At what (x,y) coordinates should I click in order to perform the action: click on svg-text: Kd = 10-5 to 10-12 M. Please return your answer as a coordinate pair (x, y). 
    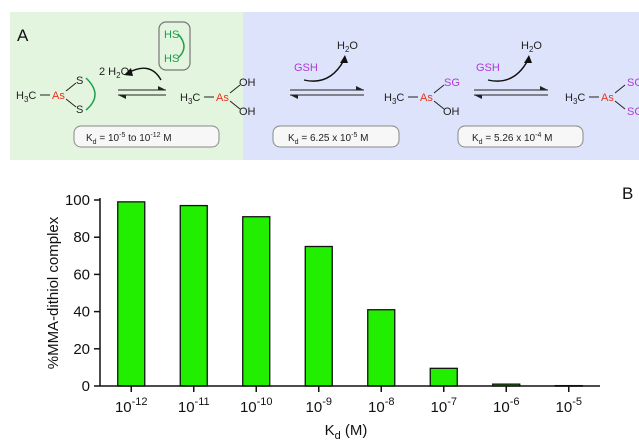
    Looking at the image, I should click on (129, 139).